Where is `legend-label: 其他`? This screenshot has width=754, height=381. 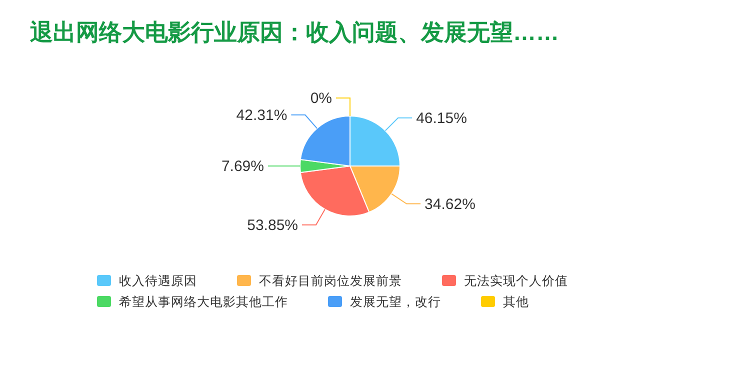 legend-label: 其他 is located at coordinates (516, 302).